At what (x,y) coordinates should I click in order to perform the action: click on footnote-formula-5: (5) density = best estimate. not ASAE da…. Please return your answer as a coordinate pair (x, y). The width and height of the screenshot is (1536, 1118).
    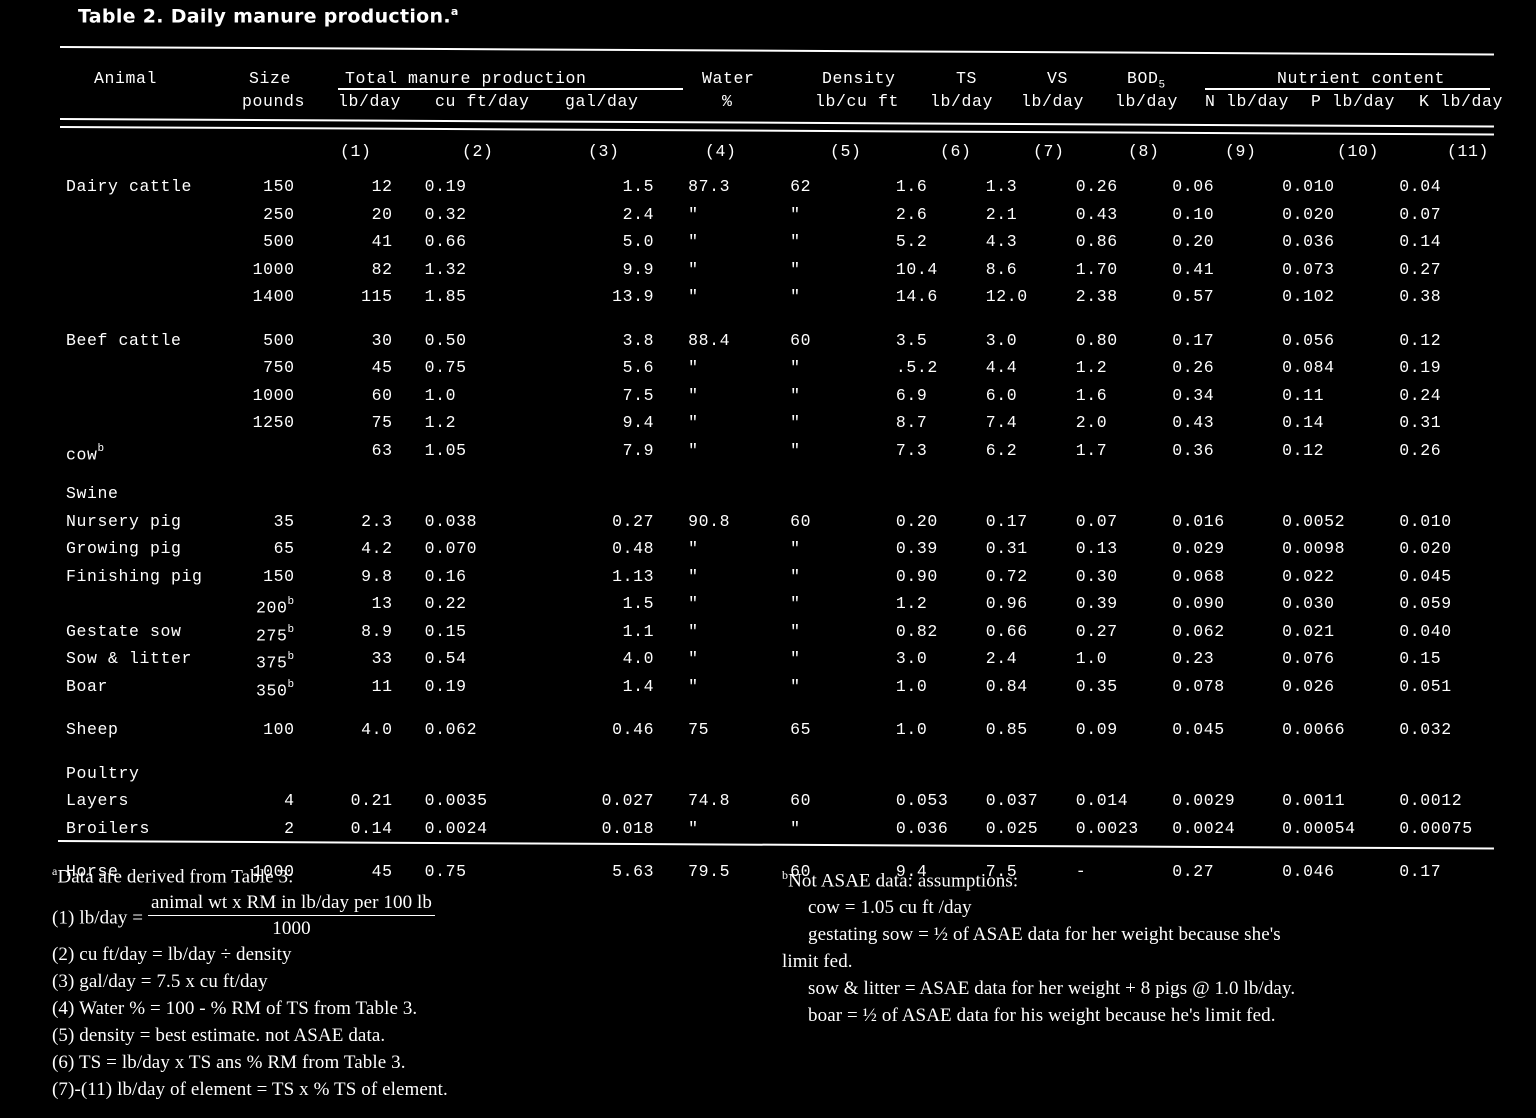
    Looking at the image, I should click on (219, 1036).